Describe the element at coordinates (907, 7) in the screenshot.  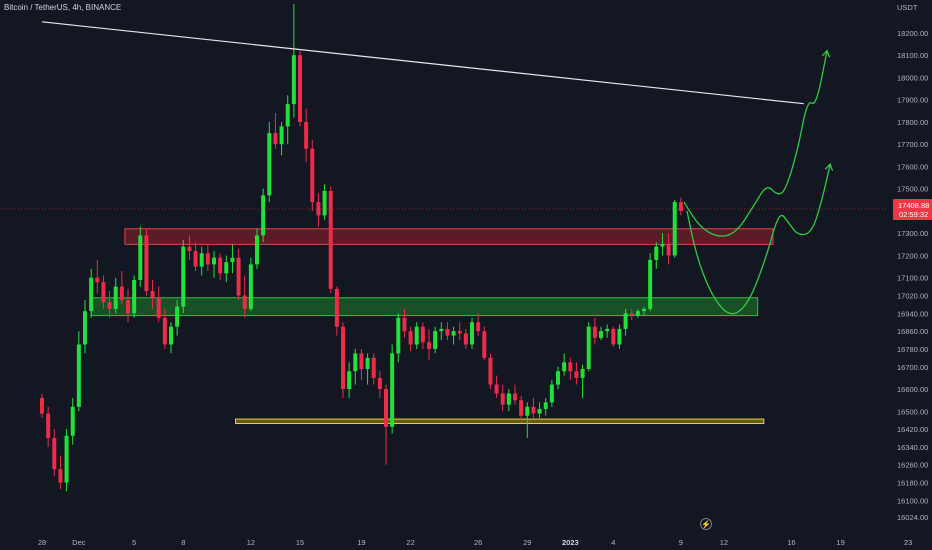
I see `y-axis-unit: USDT` at that location.